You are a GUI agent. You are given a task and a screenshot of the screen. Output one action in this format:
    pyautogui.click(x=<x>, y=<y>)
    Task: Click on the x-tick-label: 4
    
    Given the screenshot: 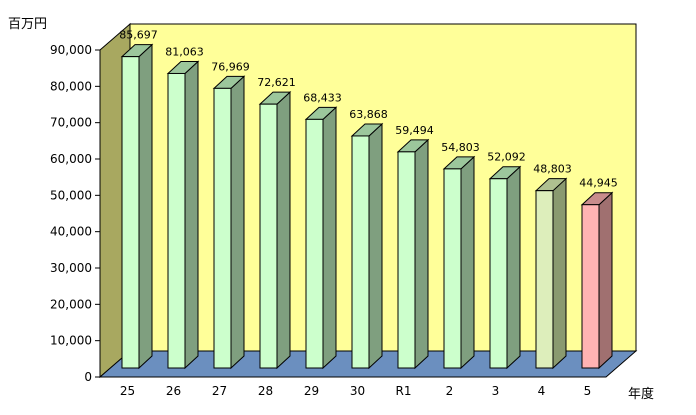 What is the action you would take?
    pyautogui.click(x=542, y=391)
    